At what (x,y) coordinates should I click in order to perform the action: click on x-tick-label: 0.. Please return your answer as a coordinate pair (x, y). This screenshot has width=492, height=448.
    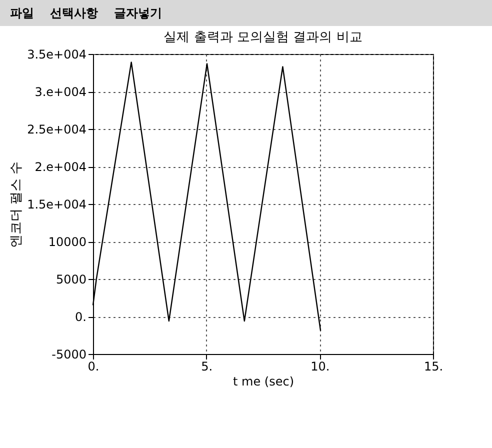
    Looking at the image, I should click on (94, 367).